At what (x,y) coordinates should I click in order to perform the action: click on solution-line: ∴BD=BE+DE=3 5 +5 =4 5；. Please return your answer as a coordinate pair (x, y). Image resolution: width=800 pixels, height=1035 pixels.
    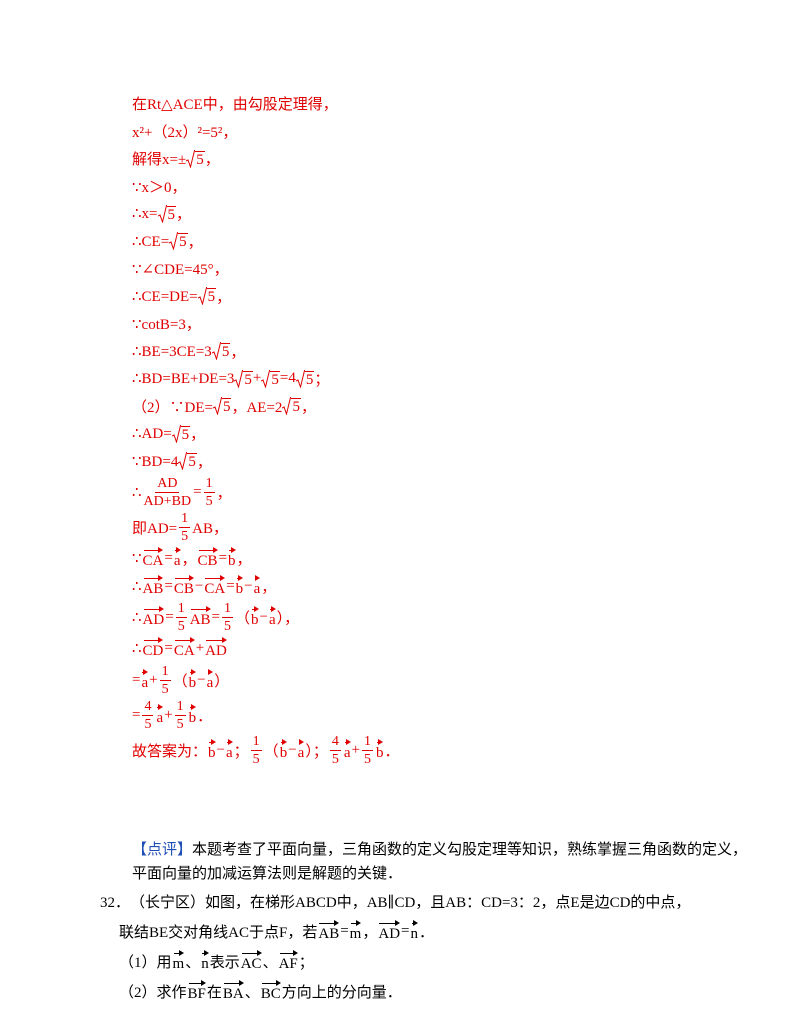
    Looking at the image, I should click on (266, 379).